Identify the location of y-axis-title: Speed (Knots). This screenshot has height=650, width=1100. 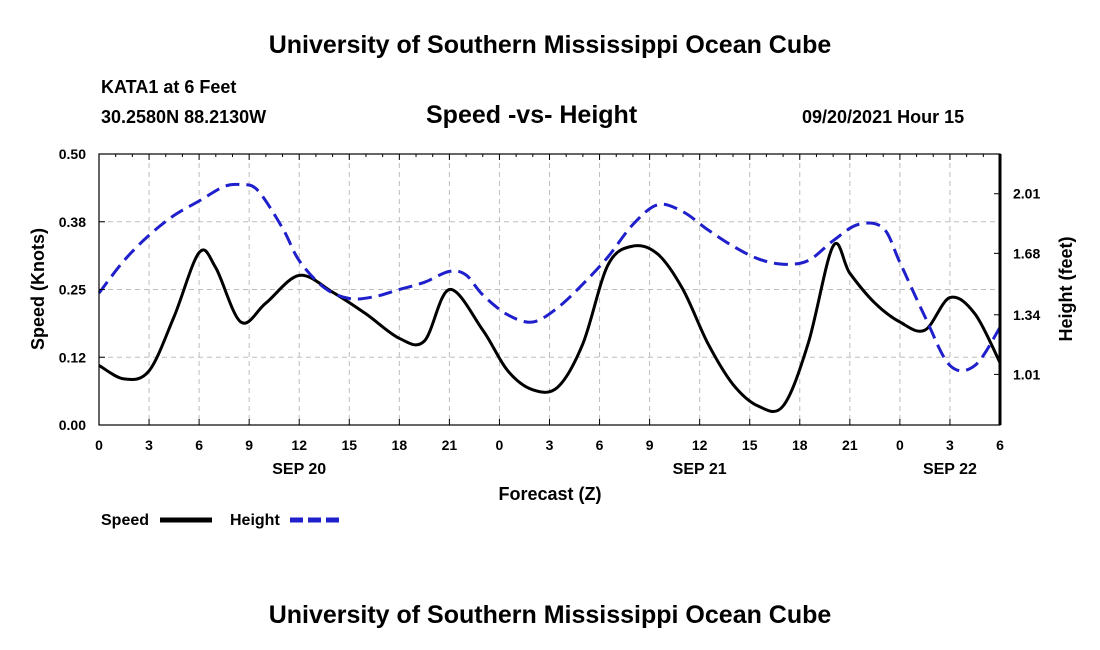
(38, 289).